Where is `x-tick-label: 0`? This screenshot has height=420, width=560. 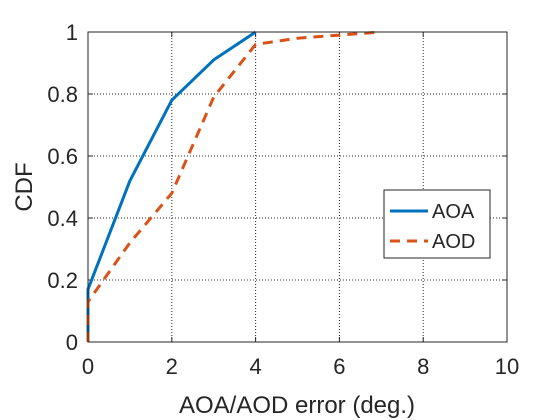
x-tick-label: 0 is located at coordinates (88, 366).